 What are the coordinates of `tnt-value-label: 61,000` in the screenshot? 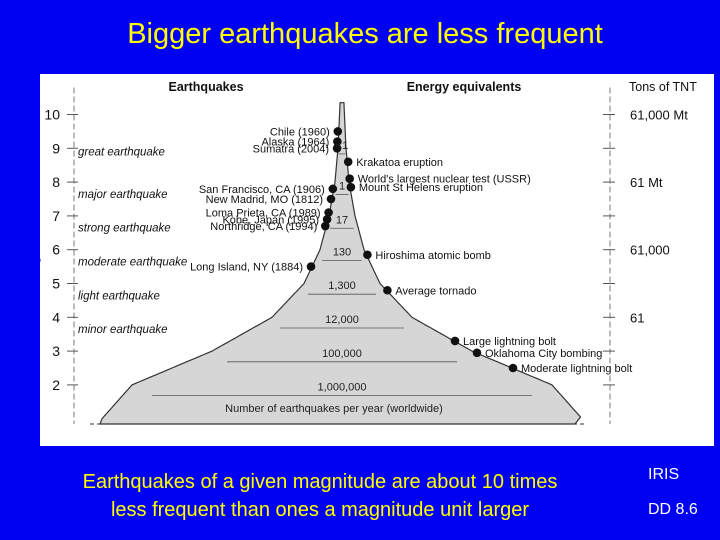 It's located at (650, 250).